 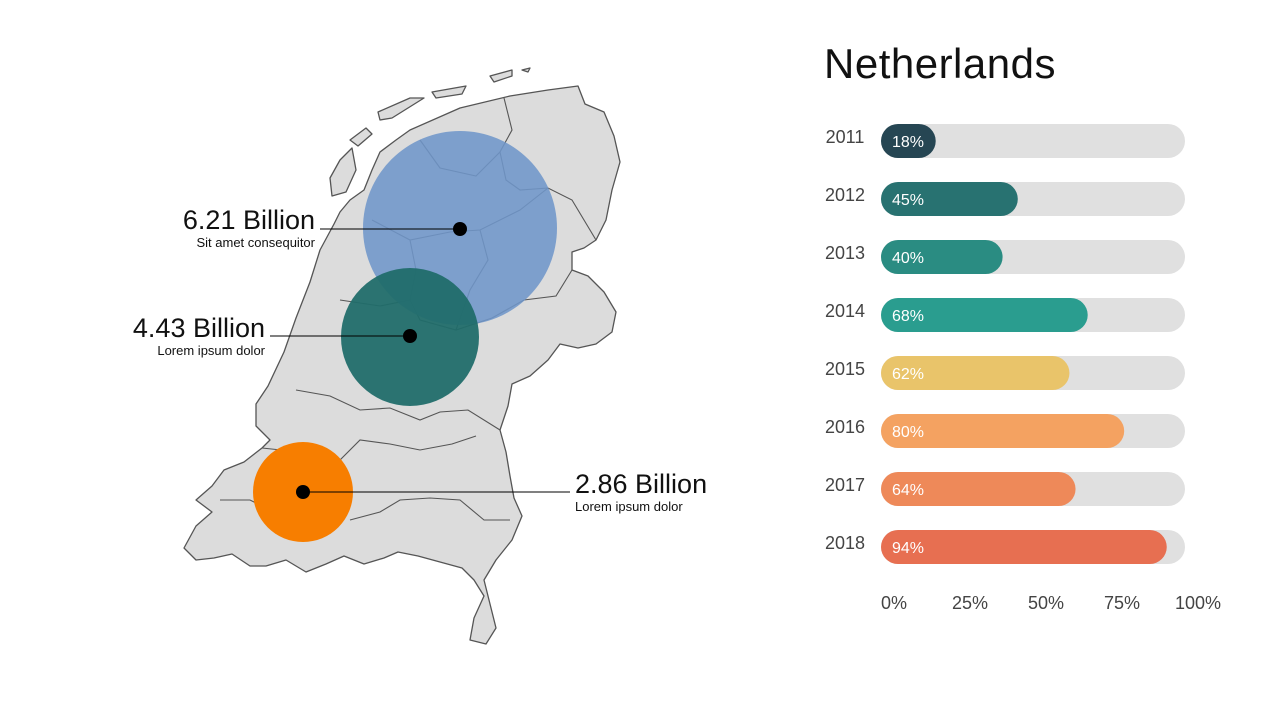 I want to click on callout-3-caption: Lorem ipsum dolor, so click(x=629, y=506).